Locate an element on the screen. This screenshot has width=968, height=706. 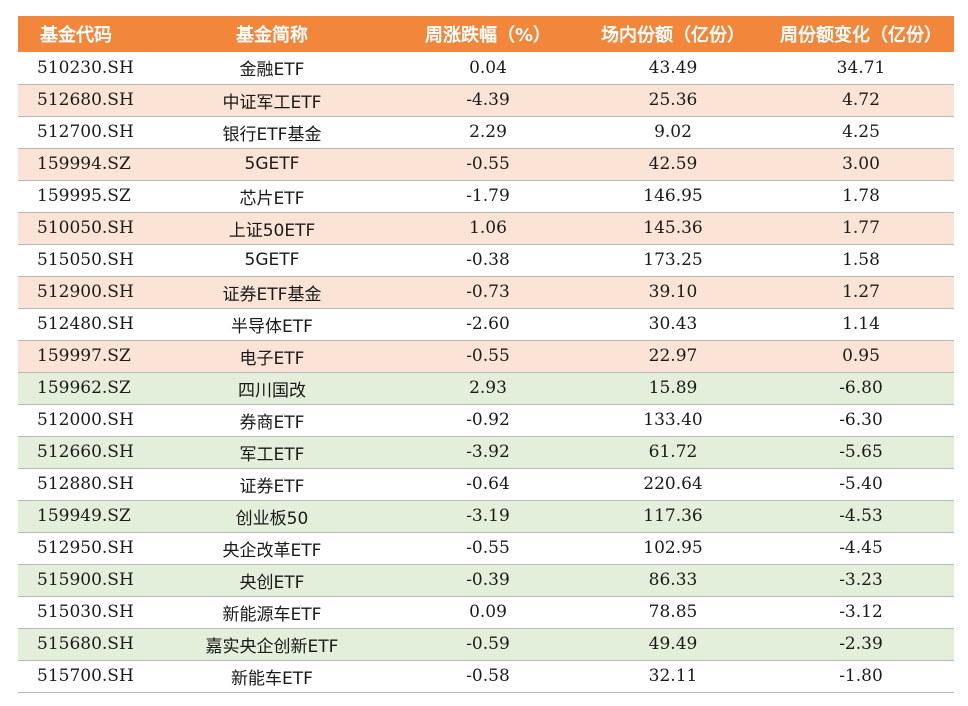
share-change-cell: 4.25 is located at coordinates (861, 132).